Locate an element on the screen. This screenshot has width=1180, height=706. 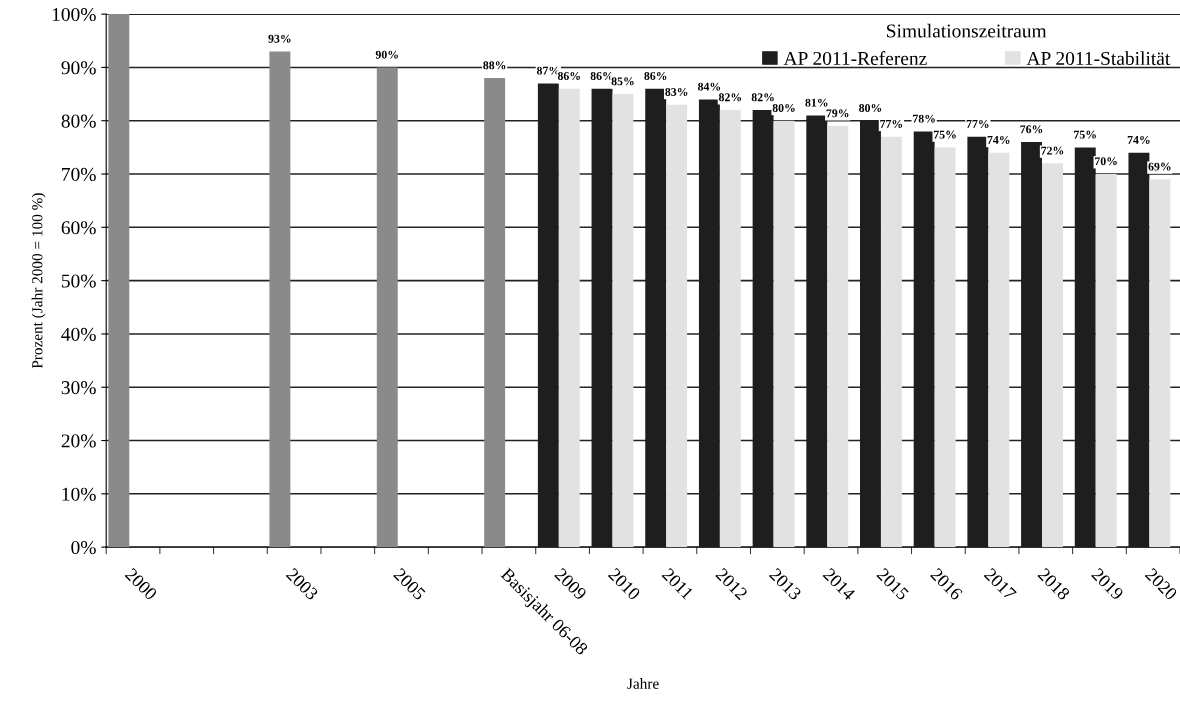
y-tick-label: 60% is located at coordinates (78, 228).